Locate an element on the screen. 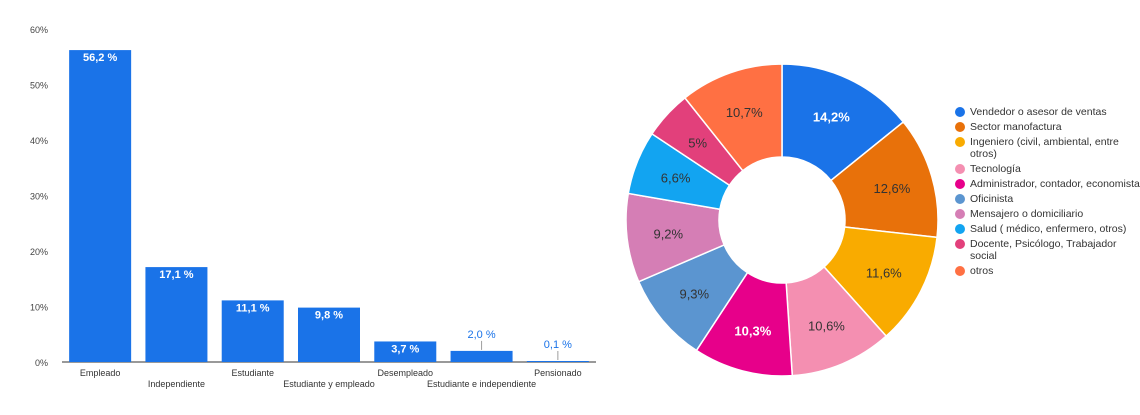 Image resolution: width=1140 pixels, height=415 pixels. legend-label: Vendedor o asesor de ventas is located at coordinates (1038, 112).